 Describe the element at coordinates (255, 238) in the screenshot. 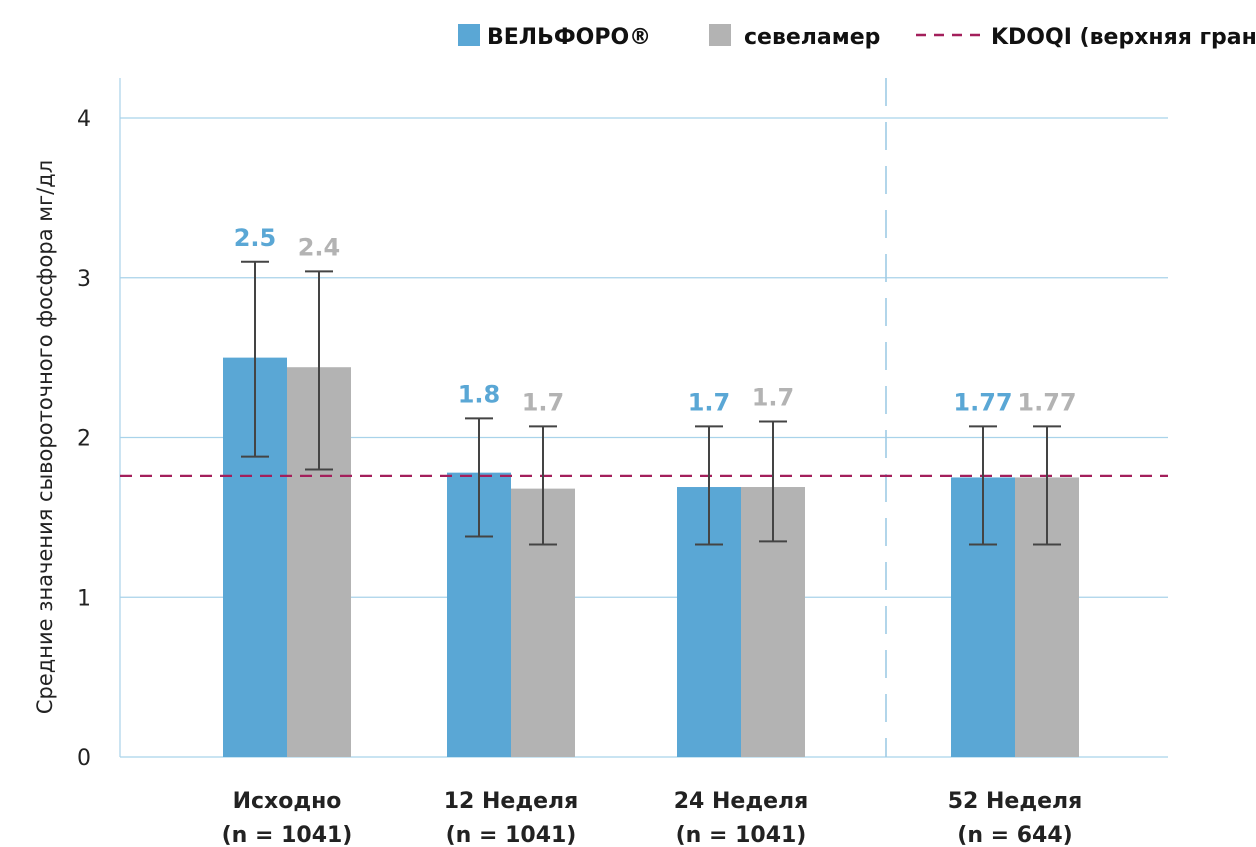

I see `data-label: 2.5` at that location.